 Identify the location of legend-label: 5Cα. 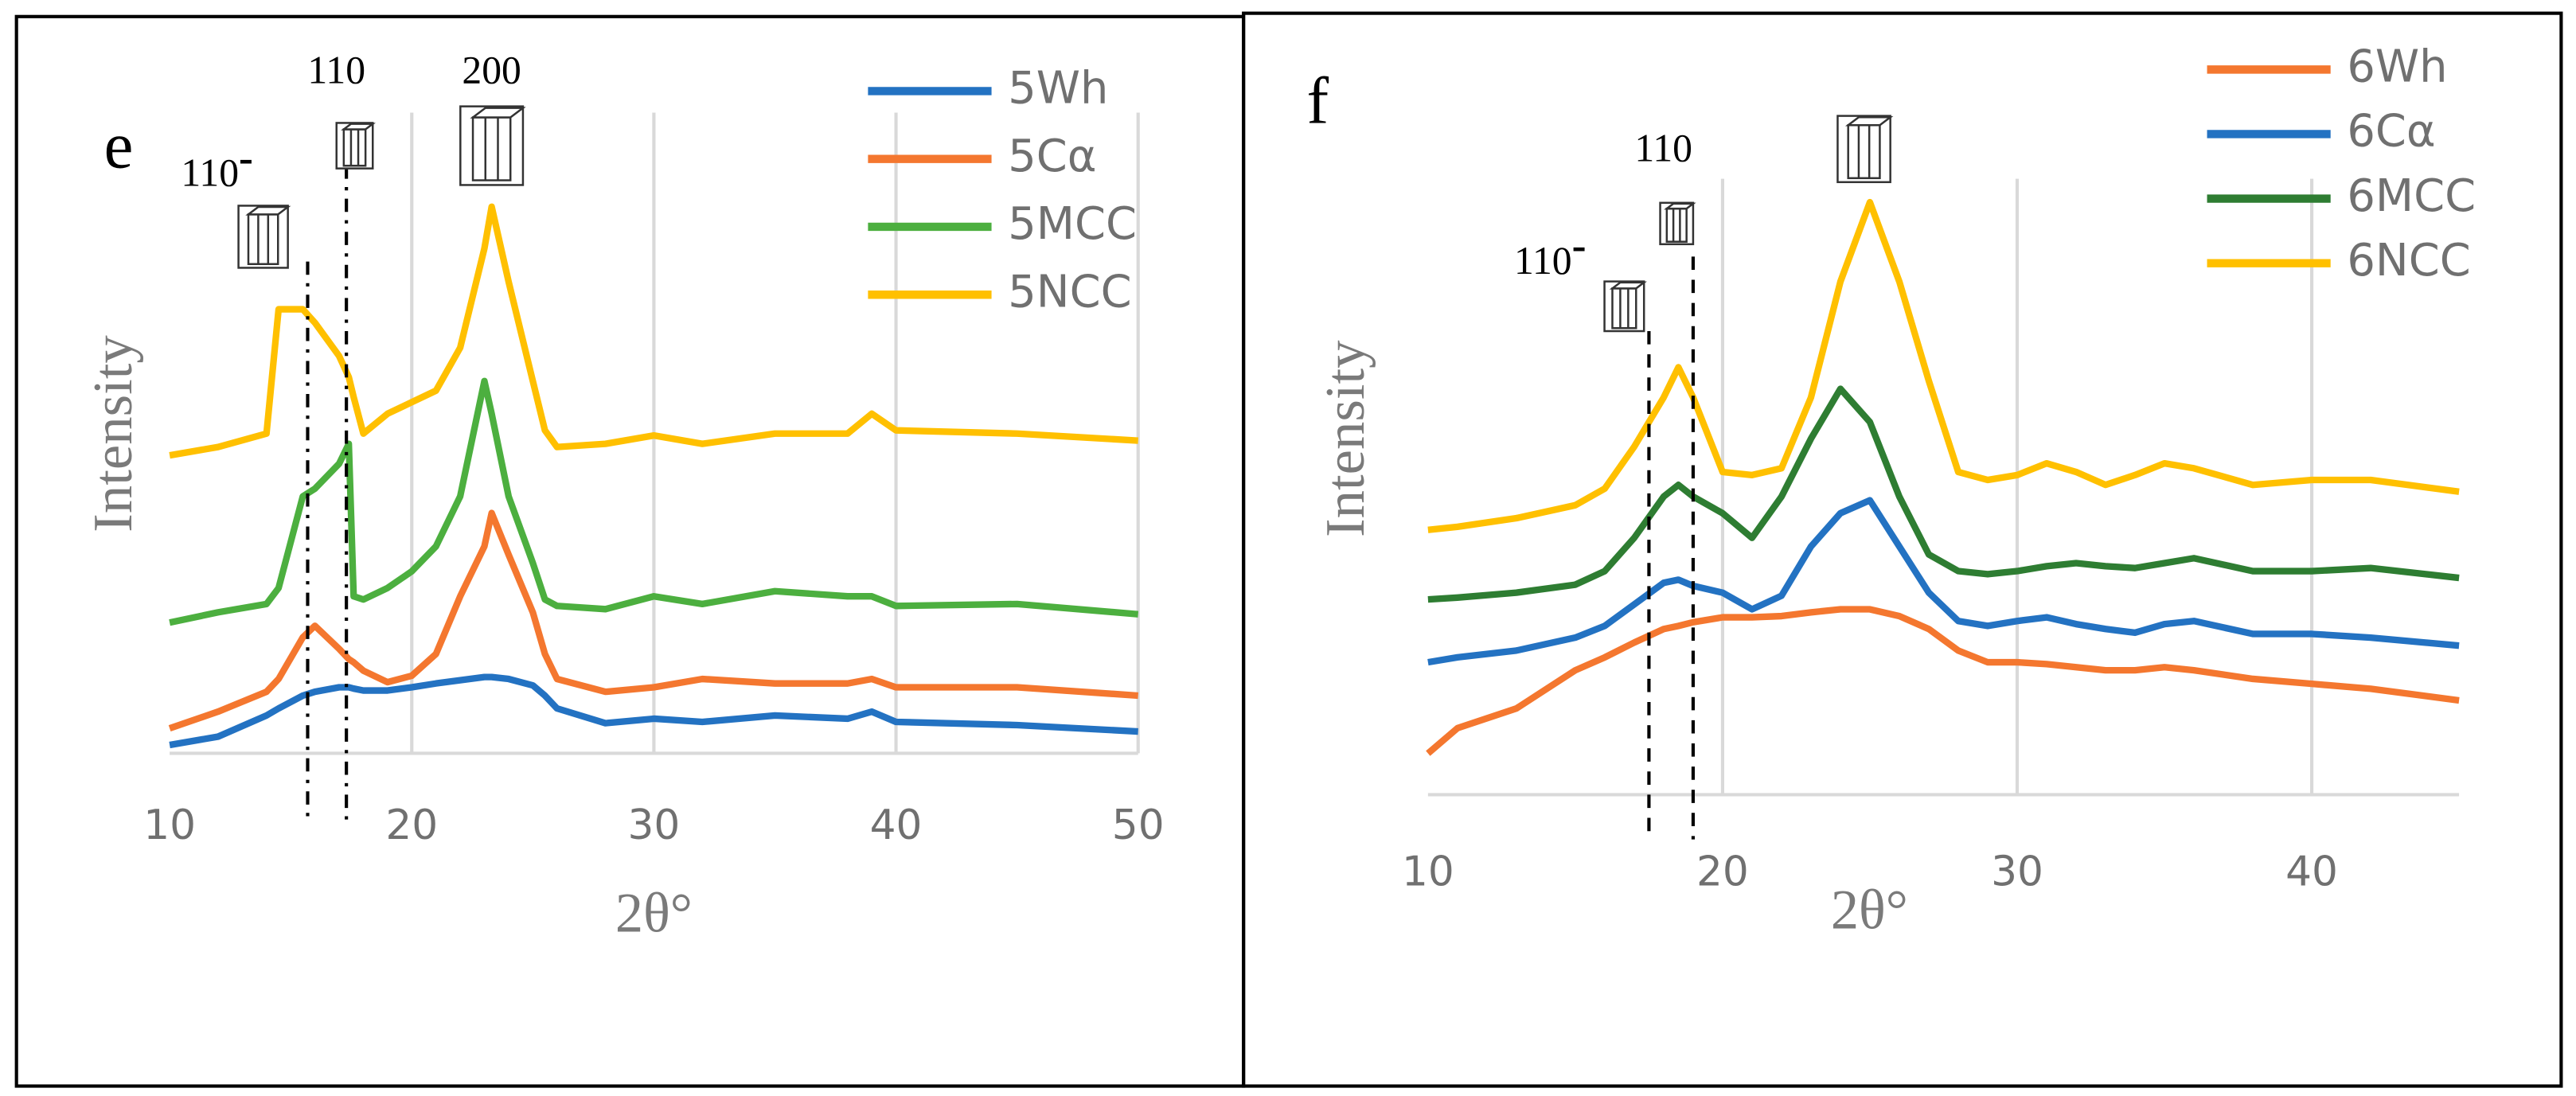
(1052, 156).